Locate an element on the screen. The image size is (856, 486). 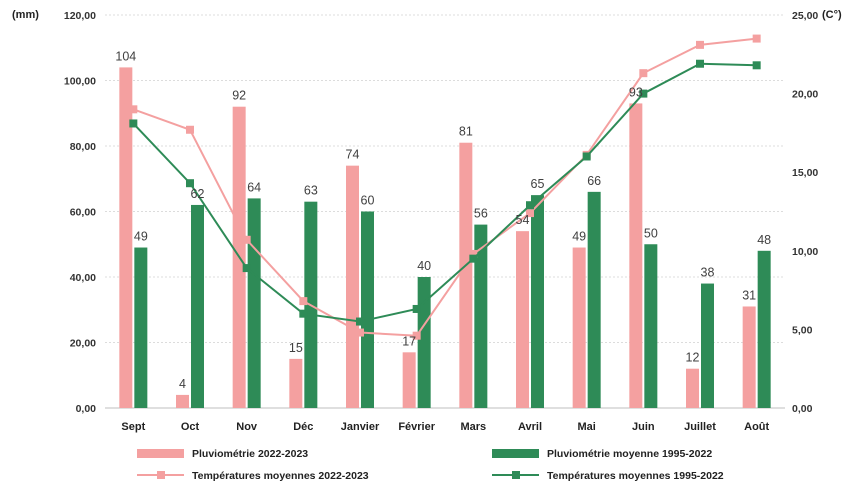
bar-data-label: 62 is located at coordinates (198, 194).